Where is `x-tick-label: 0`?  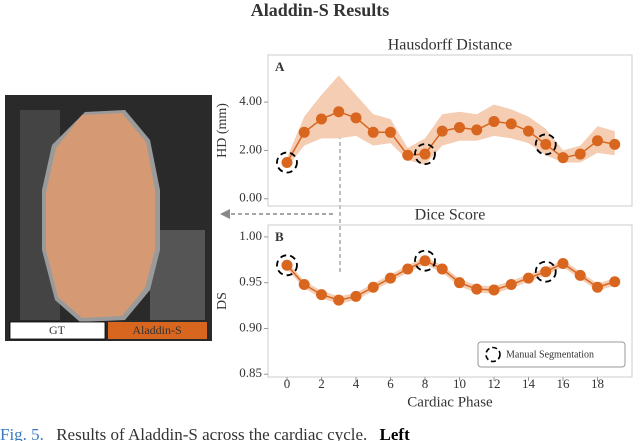
x-tick-label: 0 is located at coordinates (287, 383).